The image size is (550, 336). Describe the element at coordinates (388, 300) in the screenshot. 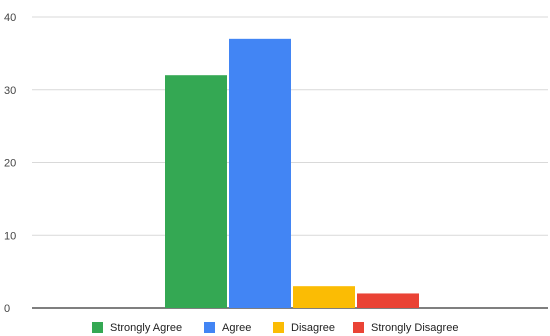

I see `bar-strongly-disagree` at that location.